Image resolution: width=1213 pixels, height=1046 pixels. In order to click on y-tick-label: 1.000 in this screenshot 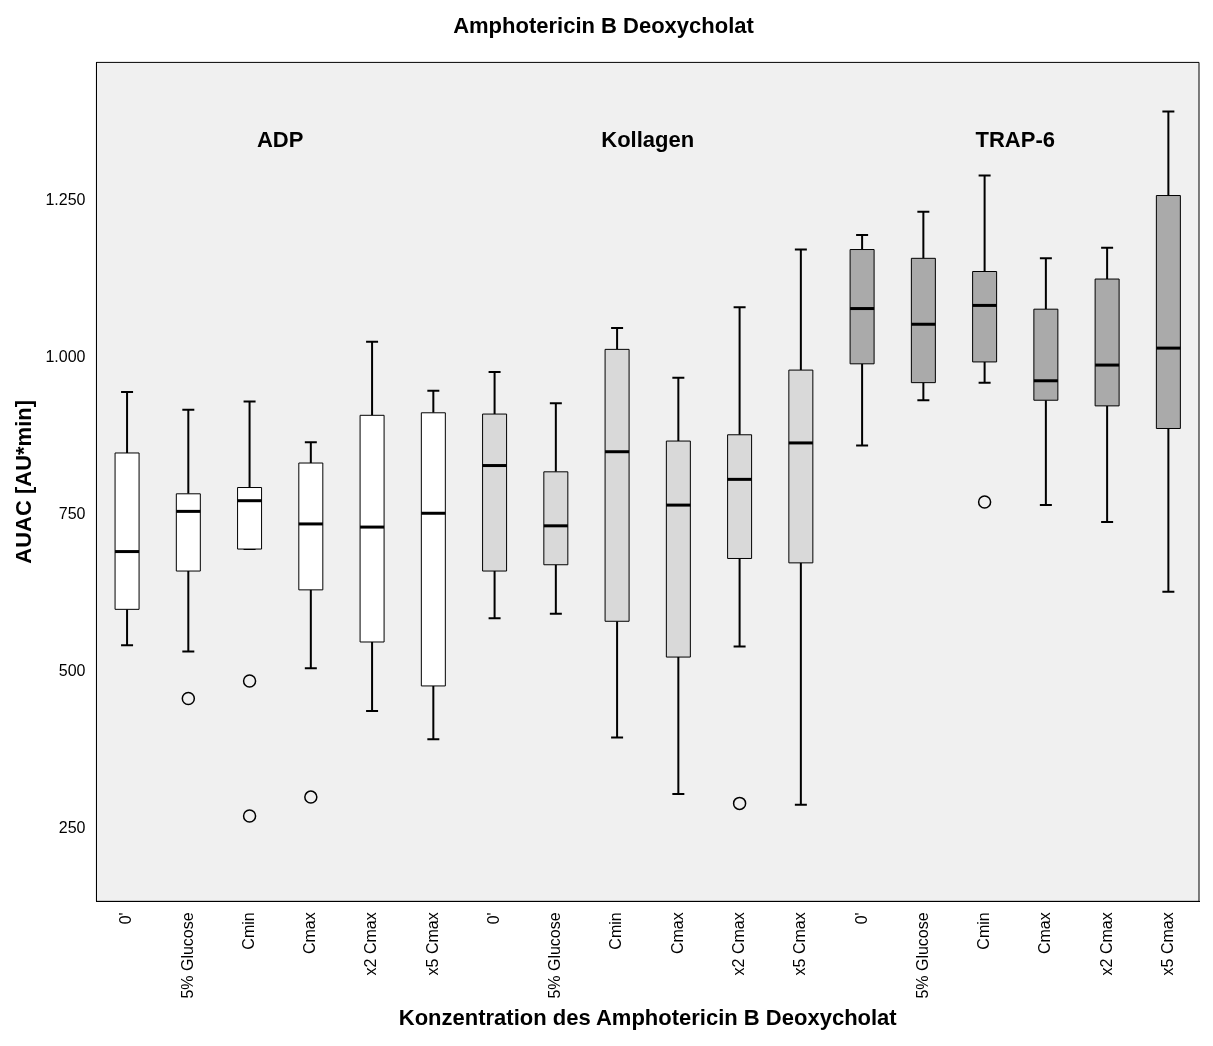, I will do `click(65, 356)`.